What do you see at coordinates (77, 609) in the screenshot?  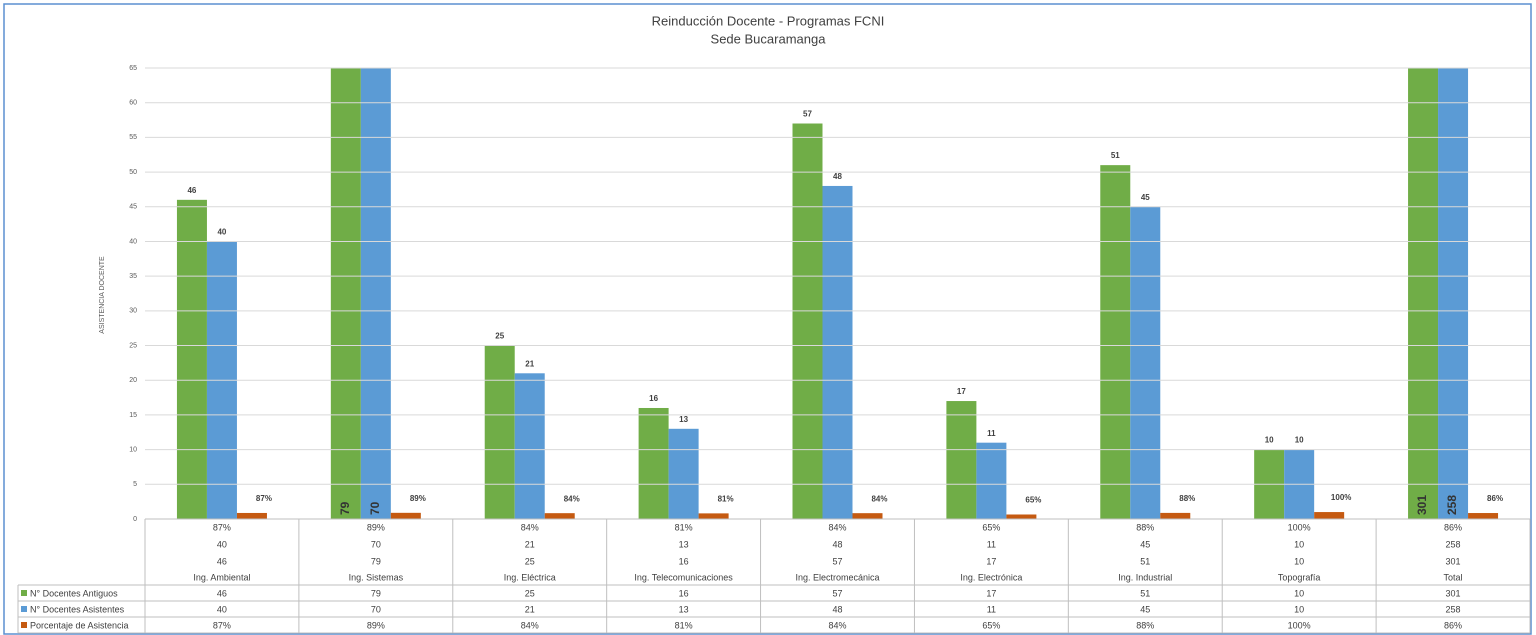 I see `legend-label: N° Docentes Asistentes` at bounding box center [77, 609].